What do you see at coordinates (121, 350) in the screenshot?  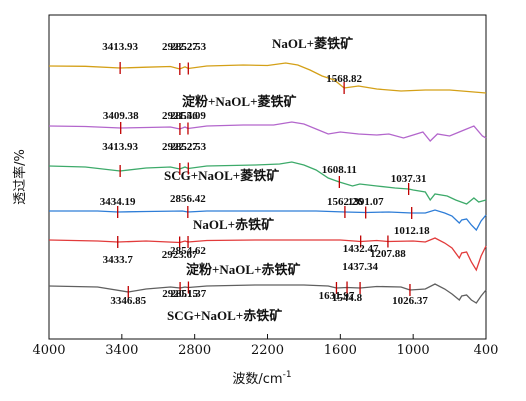 I see `x-tick-label: 3400` at bounding box center [121, 350].